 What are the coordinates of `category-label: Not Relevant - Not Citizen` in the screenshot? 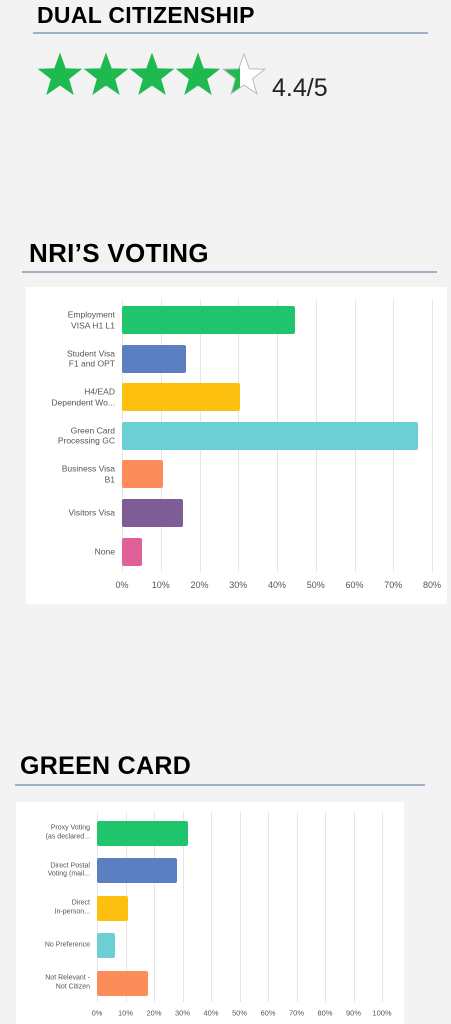 It's located at (67, 982).